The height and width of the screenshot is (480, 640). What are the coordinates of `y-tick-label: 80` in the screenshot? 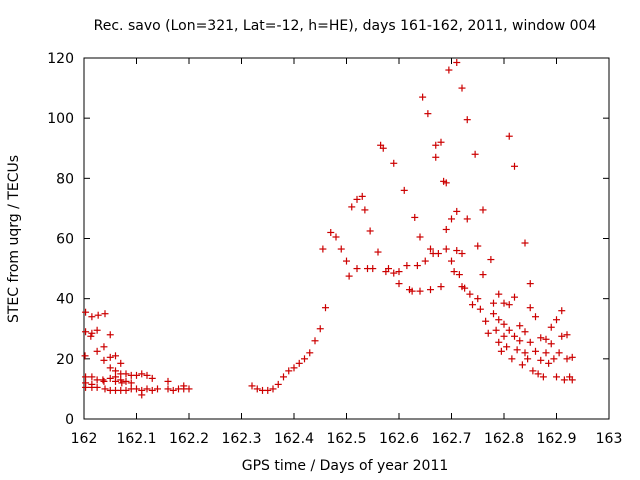 It's located at (65, 179).